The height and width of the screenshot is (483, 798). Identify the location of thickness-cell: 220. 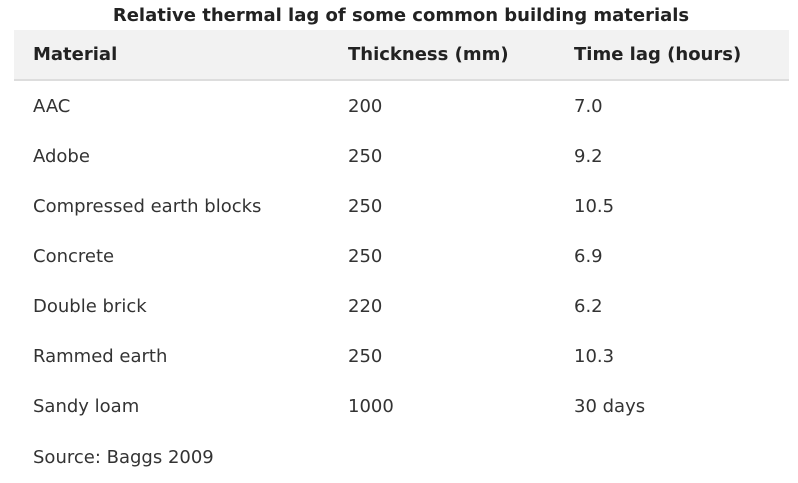
(365, 306).